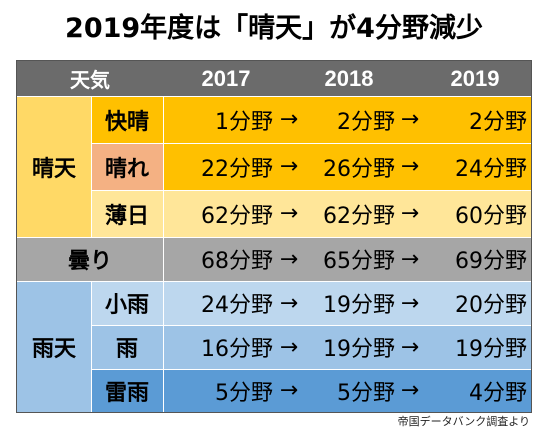  What do you see at coordinates (491, 261) in the screenshot?
I see `value-kumori-2019: 69分野` at bounding box center [491, 261].